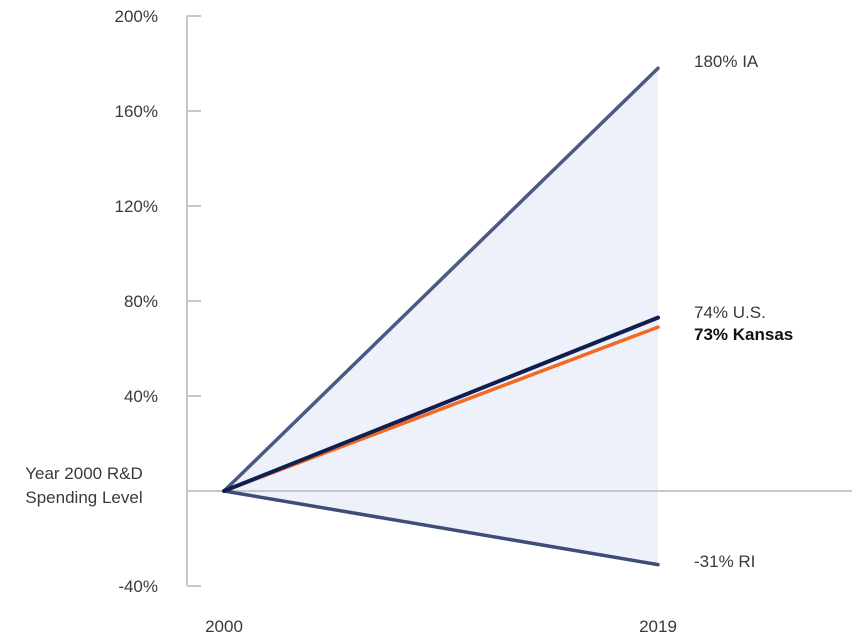 The width and height of the screenshot is (866, 637). What do you see at coordinates (441, 404) in the screenshot?
I see `series-line-us` at bounding box center [441, 404].